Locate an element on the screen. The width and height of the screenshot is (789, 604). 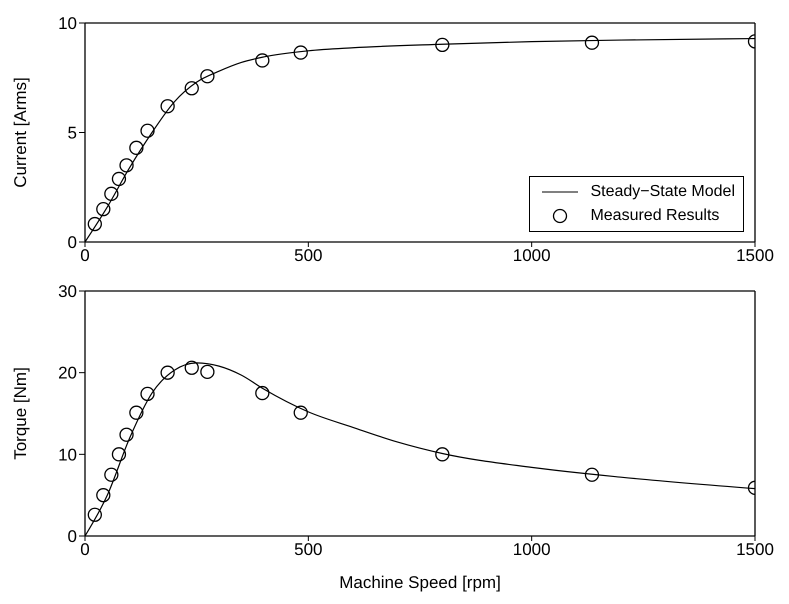
y-tick-label: 5 is located at coordinates (72, 133).